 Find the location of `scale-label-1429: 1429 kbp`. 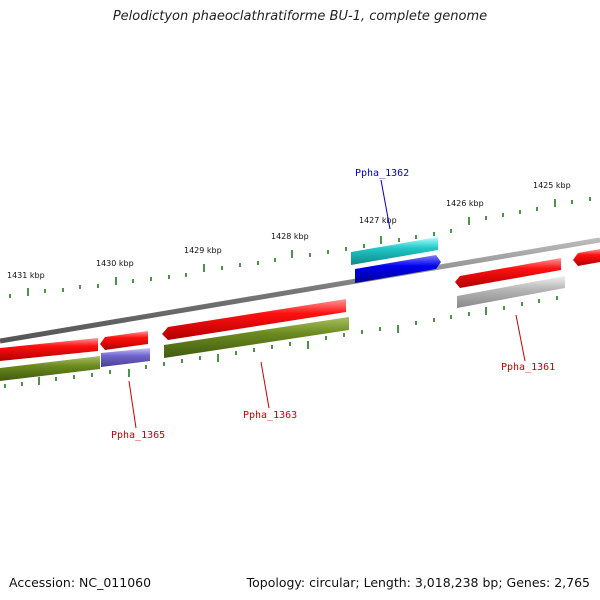

scale-label-1429: 1429 kbp is located at coordinates (203, 250).